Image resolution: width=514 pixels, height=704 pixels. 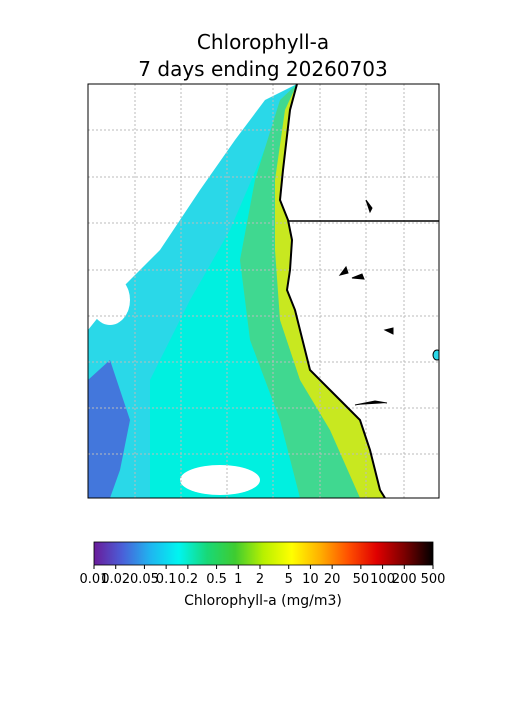 I want to click on colorbar-tick-label: 5, so click(x=289, y=579).